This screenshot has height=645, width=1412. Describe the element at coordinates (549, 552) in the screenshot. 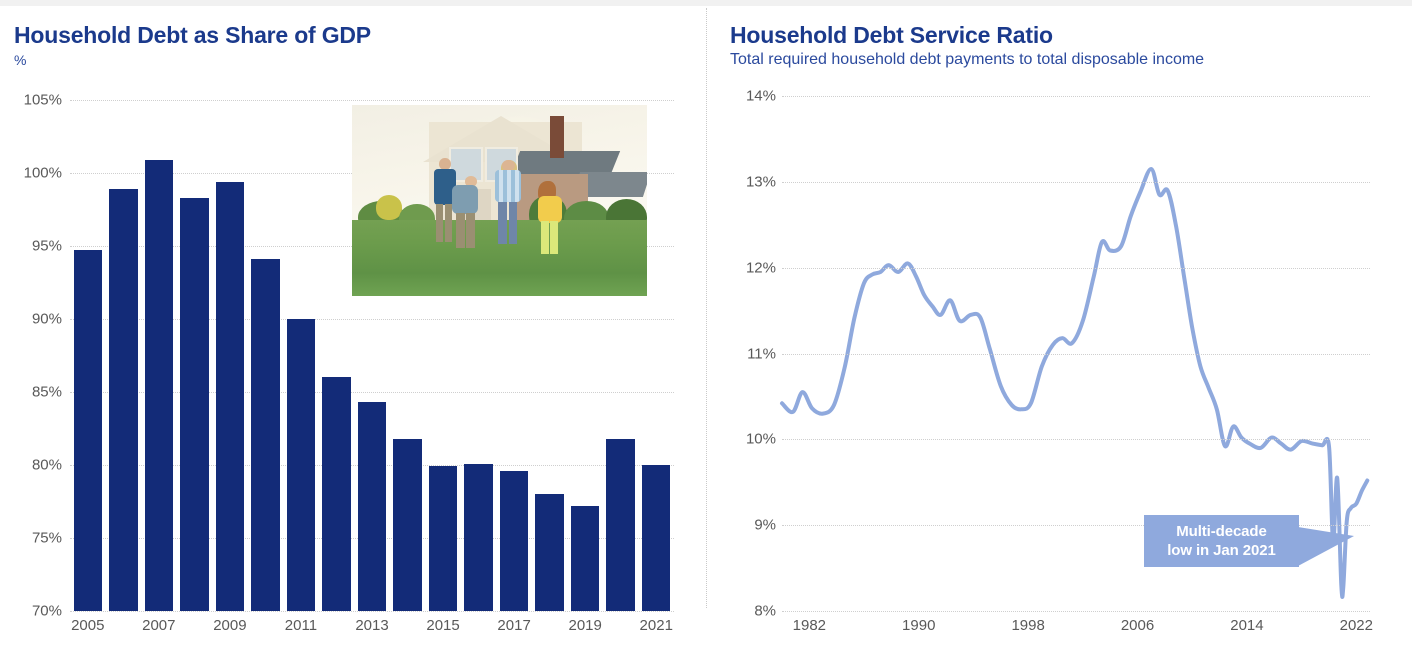

I see `bar-2018` at that location.